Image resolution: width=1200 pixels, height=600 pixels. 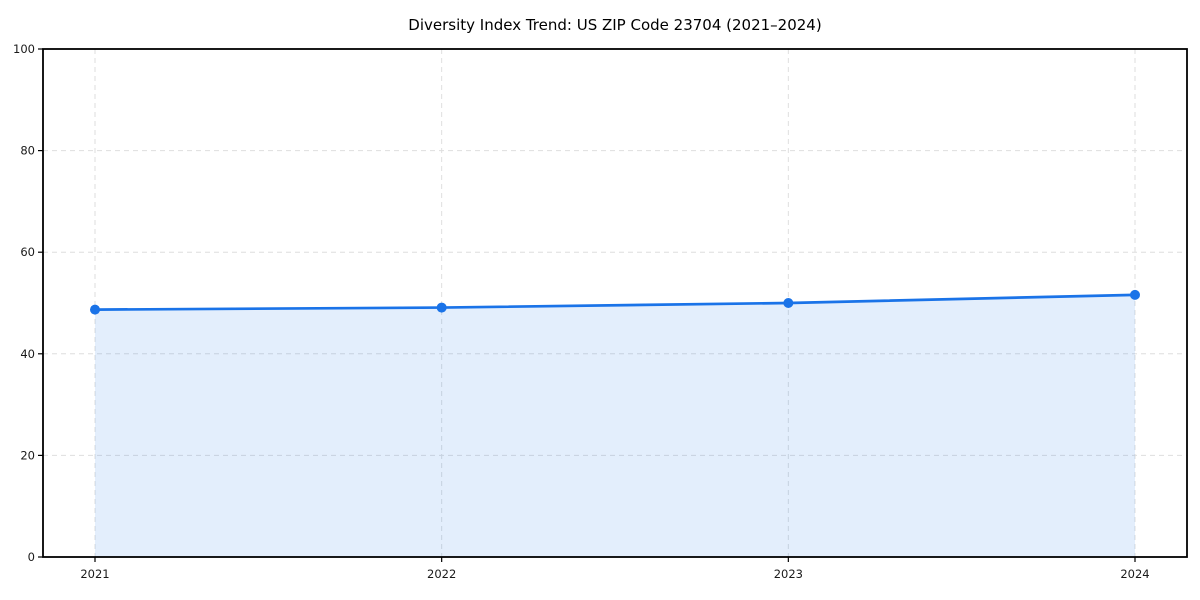 What do you see at coordinates (788, 303) in the screenshot?
I see `data-point-2023` at bounding box center [788, 303].